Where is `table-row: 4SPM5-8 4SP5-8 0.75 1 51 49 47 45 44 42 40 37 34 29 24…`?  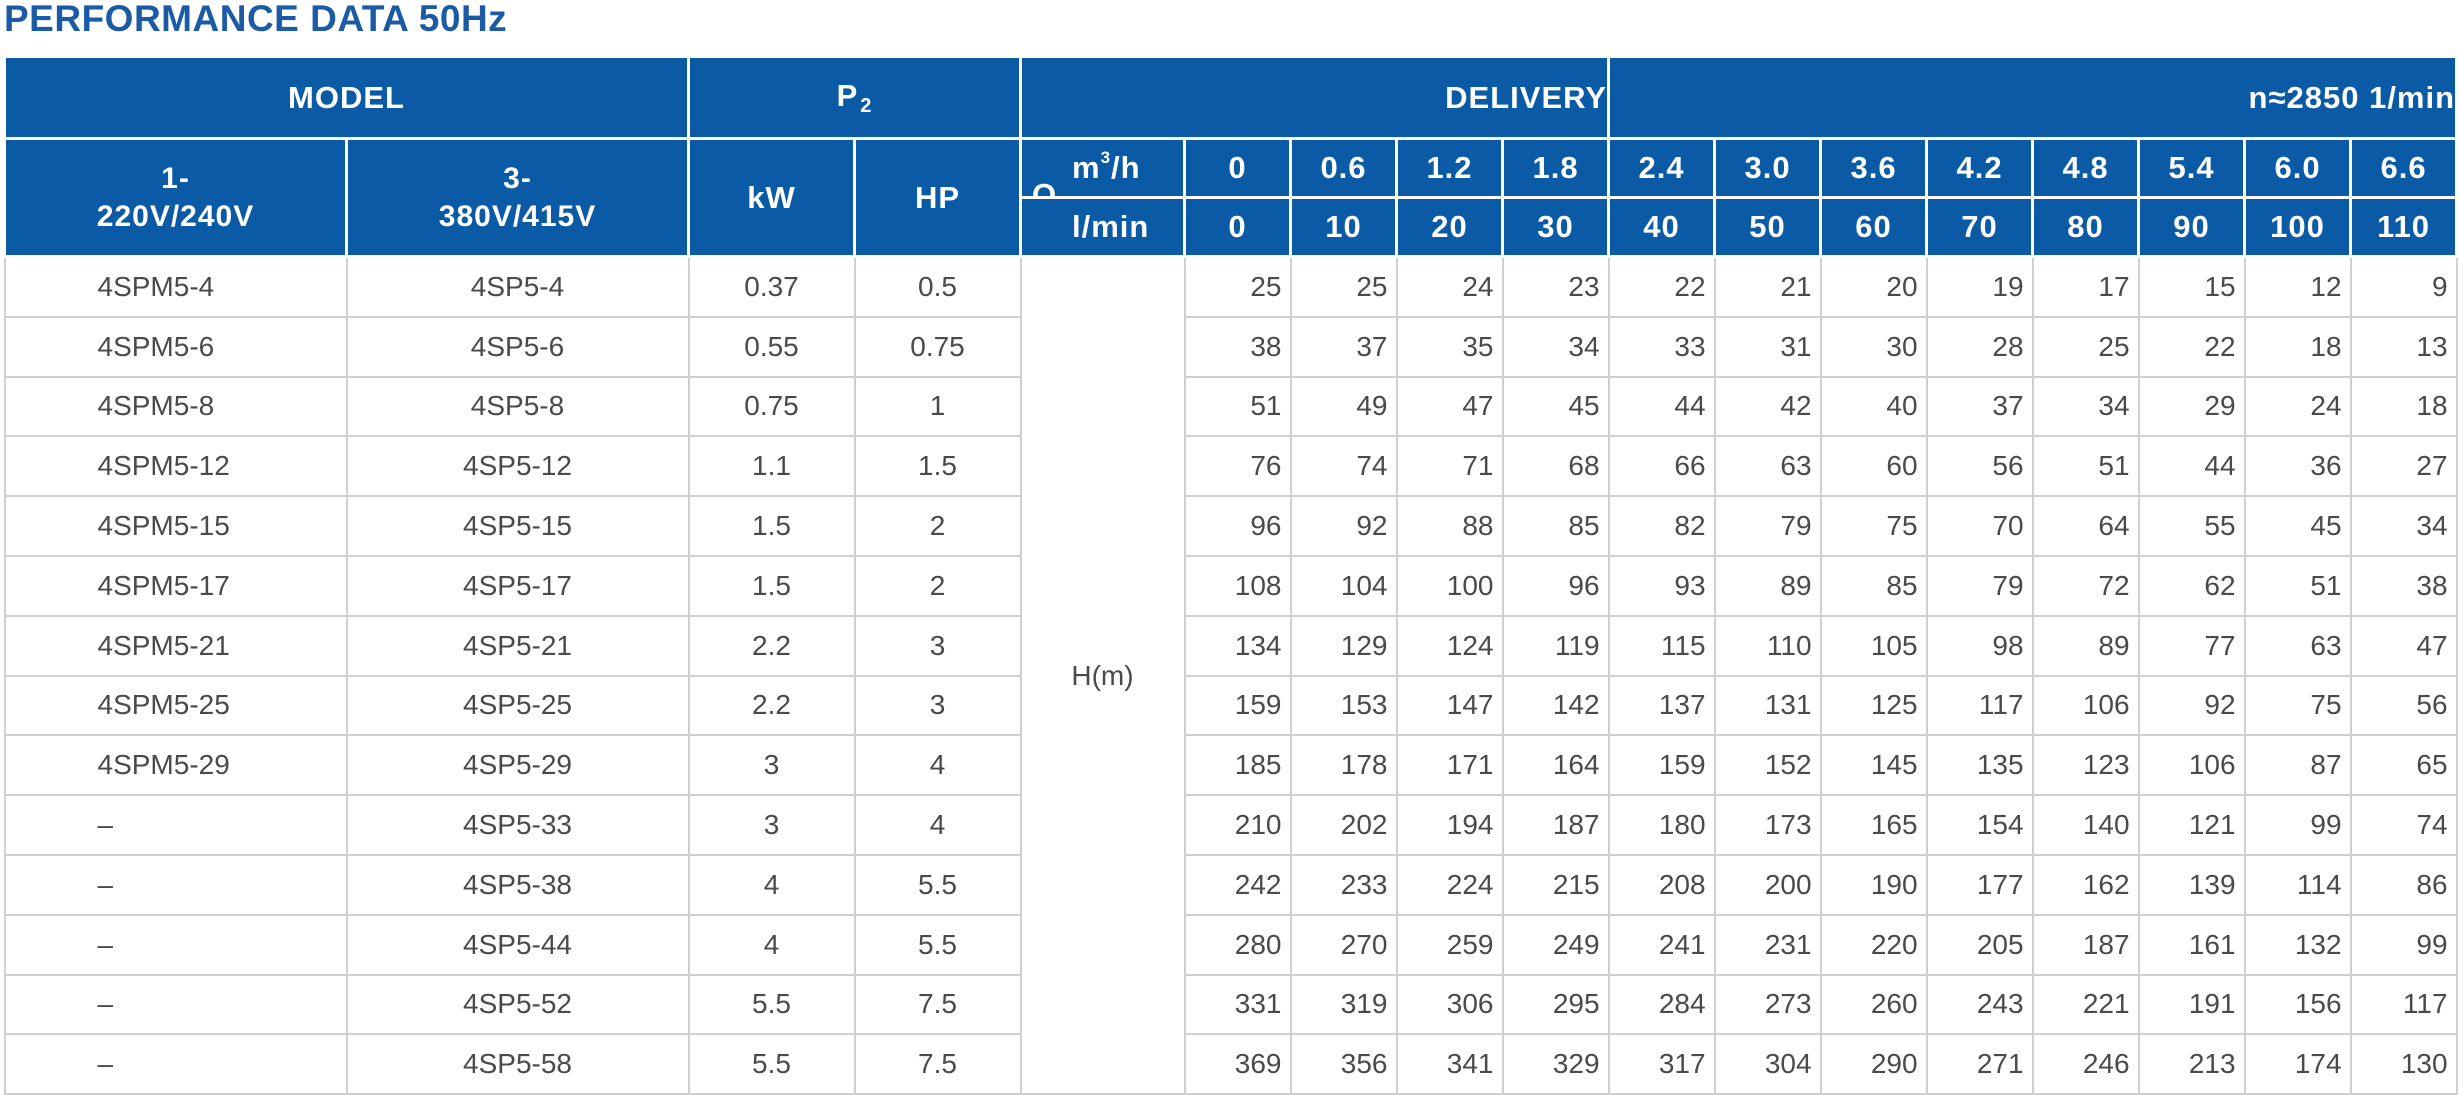
table-row: 4SPM5-8 4SP5-8 0.75 1 51 49 47 45 44 42 40 37 34 29 24… is located at coordinates (1230, 406).